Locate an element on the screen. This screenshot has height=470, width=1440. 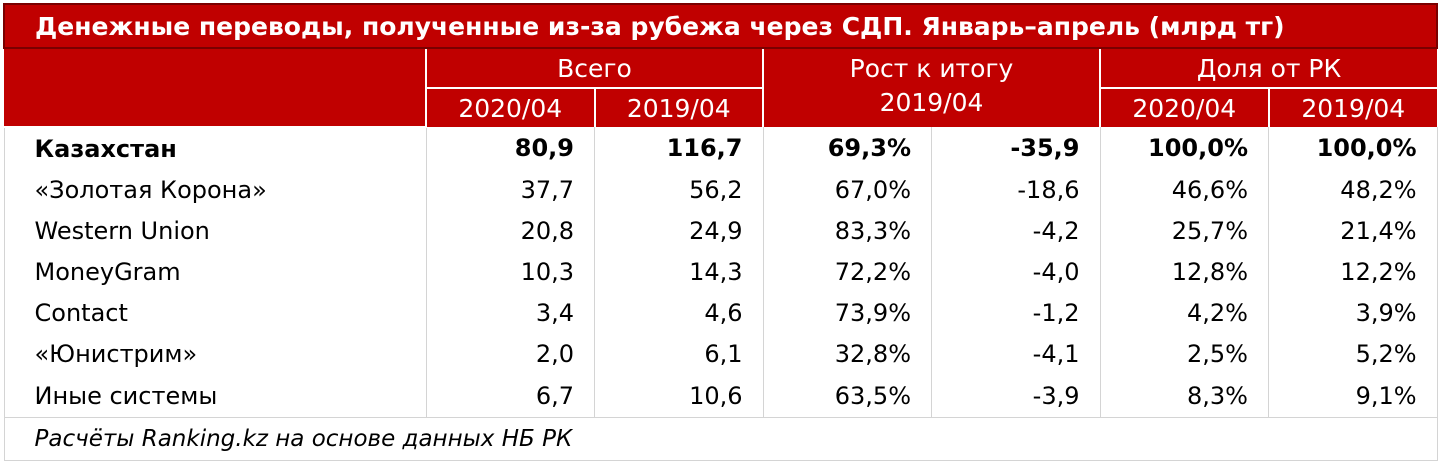
row-label: MoneyGram is located at coordinates (215, 271).